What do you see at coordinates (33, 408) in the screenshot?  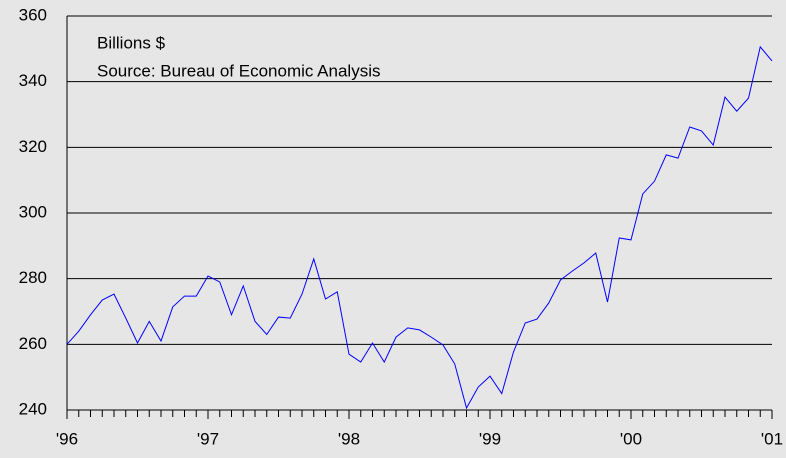 I see `y-tick-label: 240` at bounding box center [33, 408].